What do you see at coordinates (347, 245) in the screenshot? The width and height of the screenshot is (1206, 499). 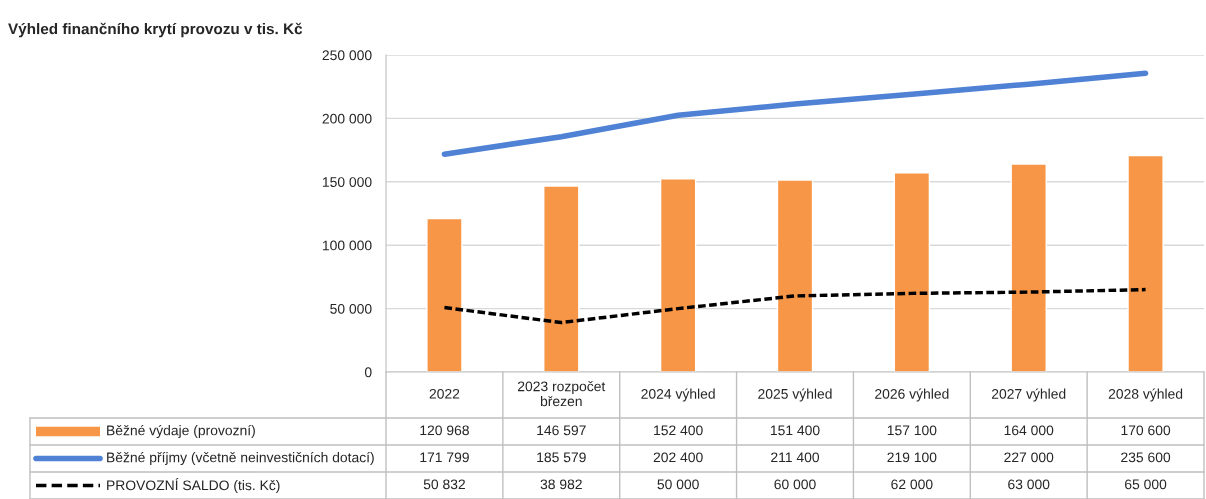 I see `y-tick-label: 100 000` at bounding box center [347, 245].